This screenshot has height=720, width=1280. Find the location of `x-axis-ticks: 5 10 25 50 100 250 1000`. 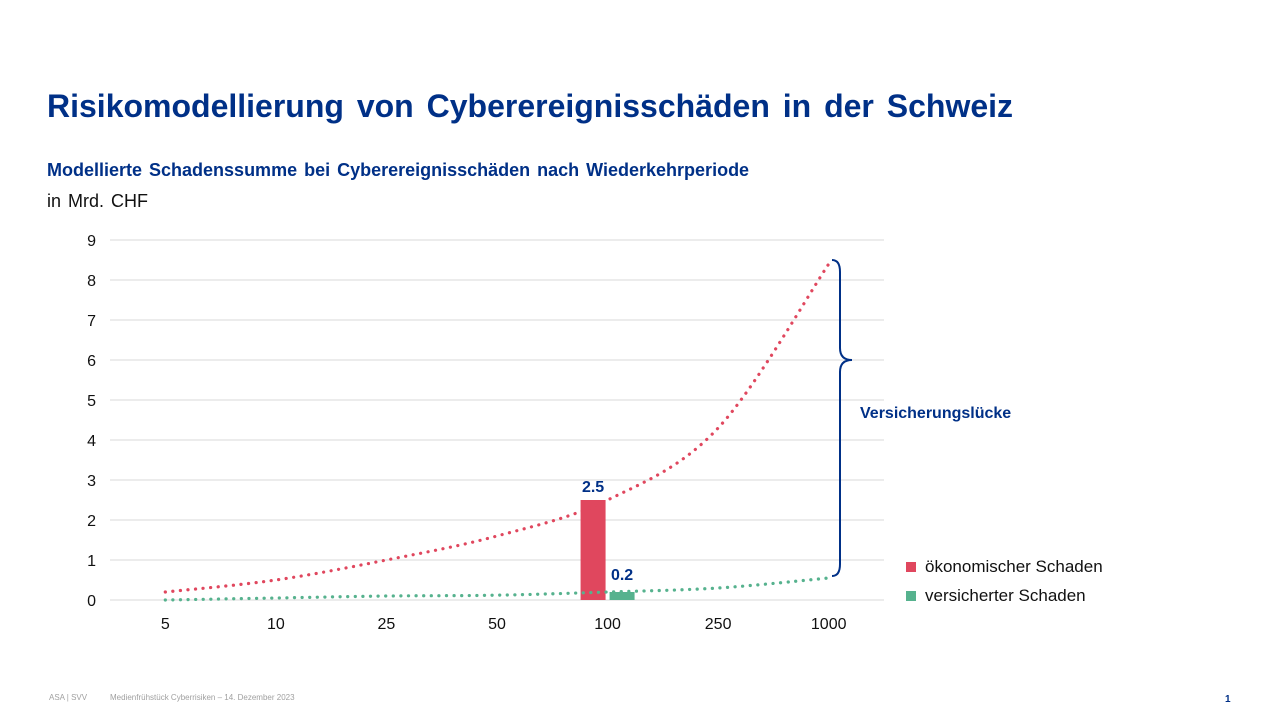

x-axis-ticks: 5 10 25 50 100 250 1000 is located at coordinates (504, 624).